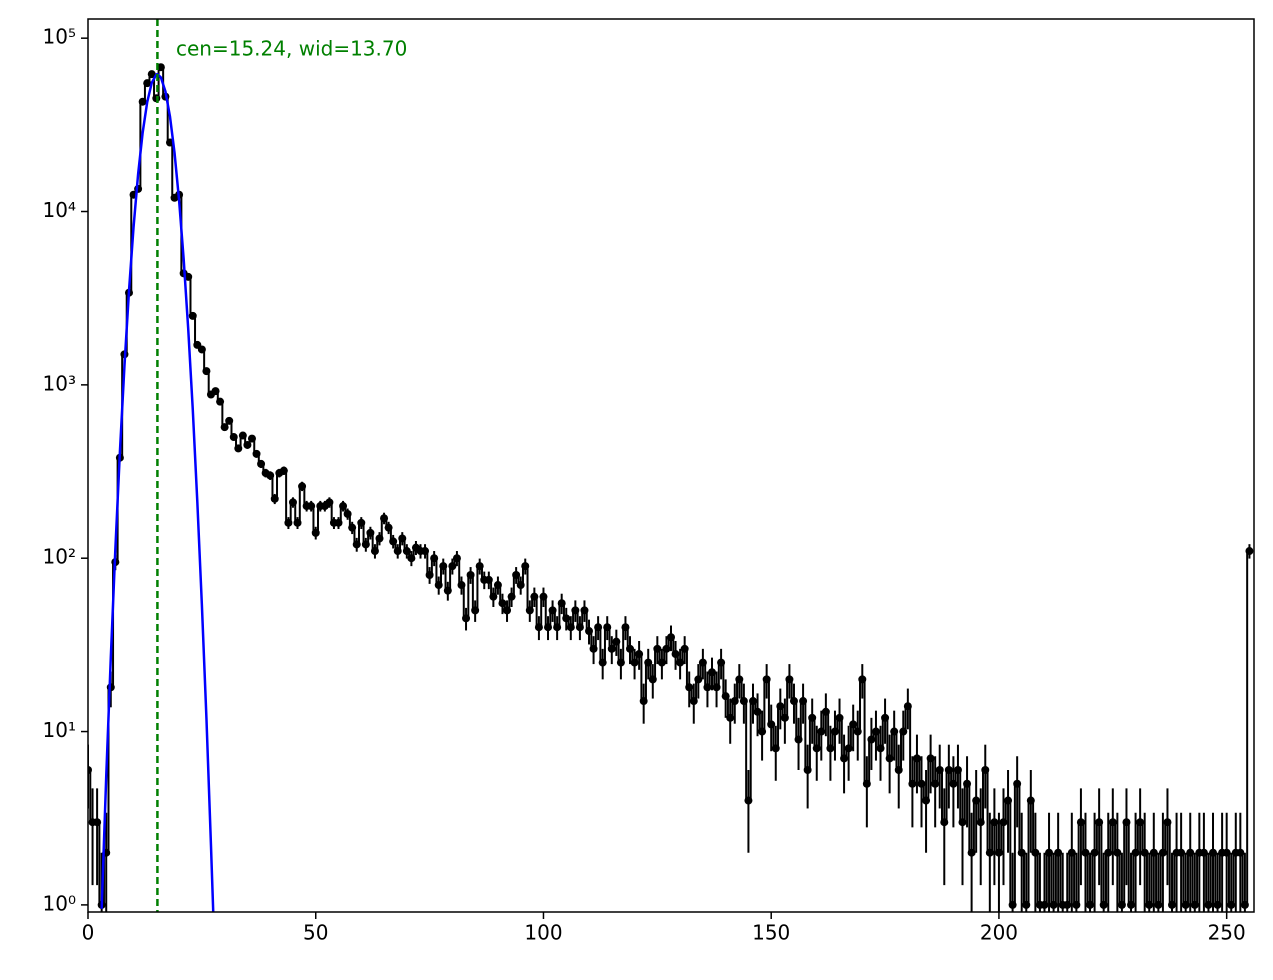  What do you see at coordinates (1227, 933) in the screenshot?
I see `x-tick-label: 250` at bounding box center [1227, 933].